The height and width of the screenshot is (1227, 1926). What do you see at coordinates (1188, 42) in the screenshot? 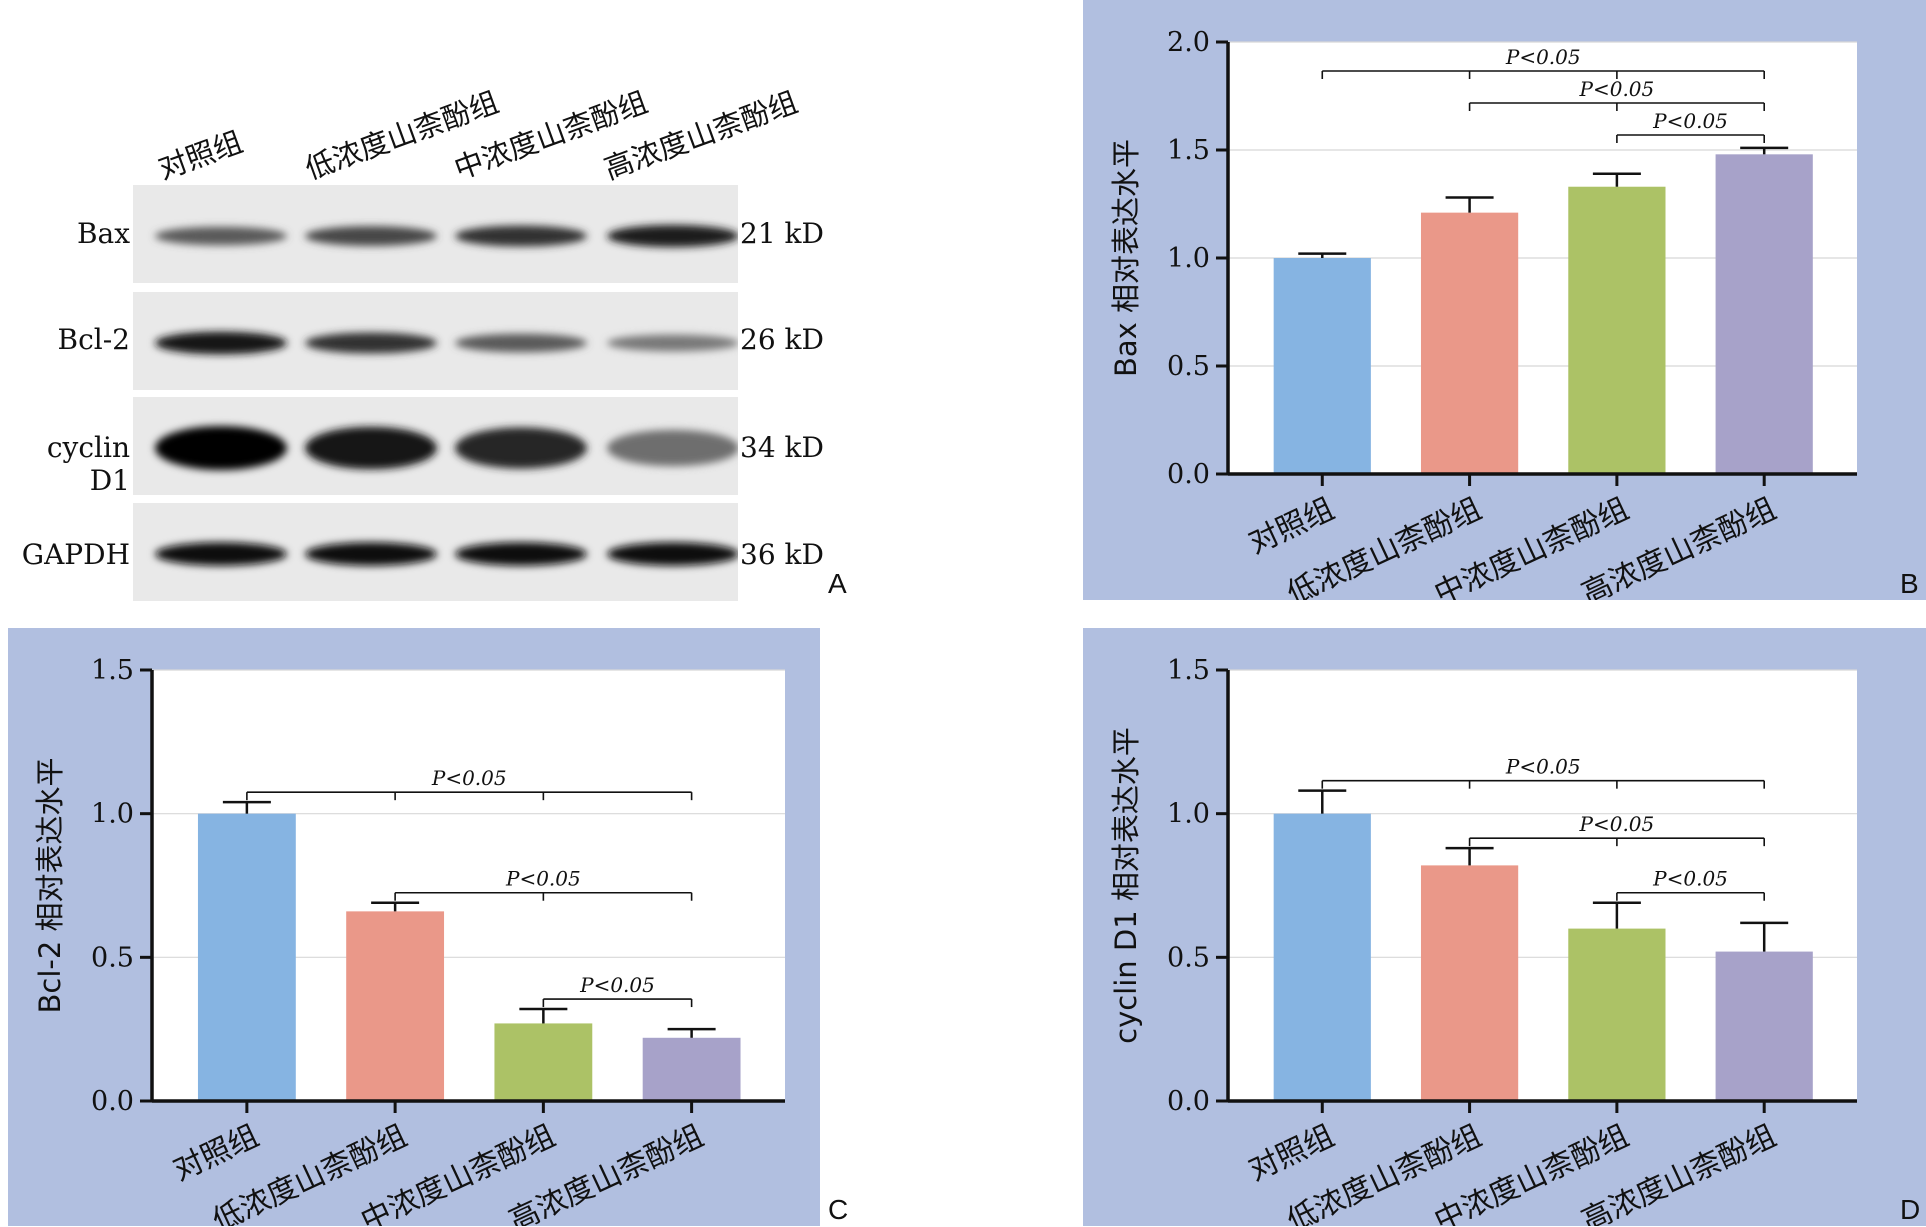
I see `y-tick-label: 2.0` at bounding box center [1188, 42].